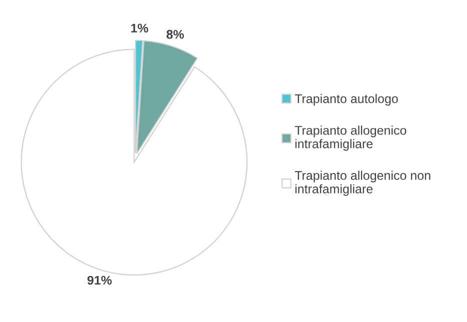  Describe the element at coordinates (362, 183) in the screenshot. I see `legend-label: Trapianto allogenico non intrafamigliare` at that location.